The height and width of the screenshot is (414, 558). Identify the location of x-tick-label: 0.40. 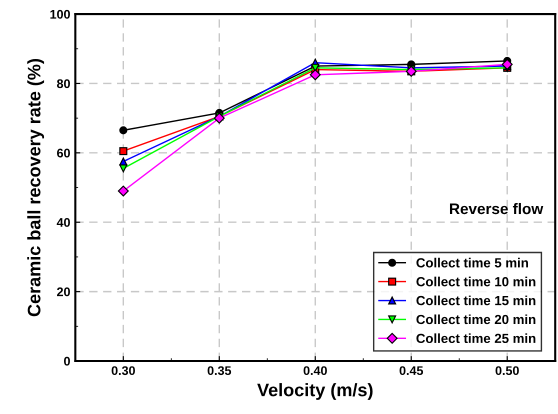
(315, 371).